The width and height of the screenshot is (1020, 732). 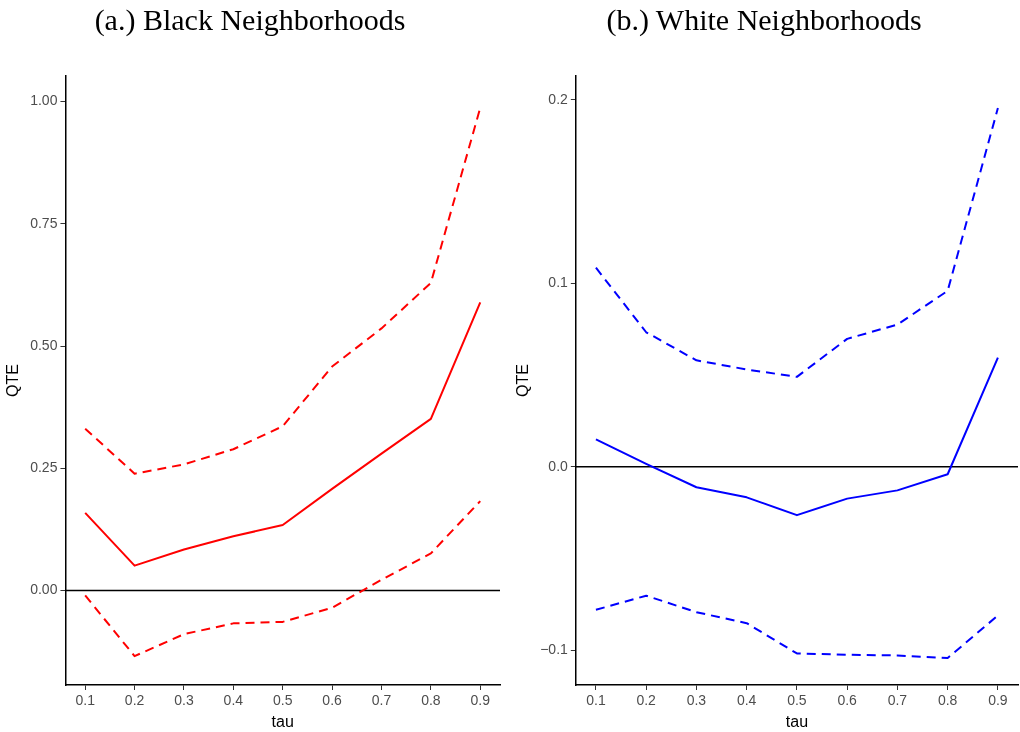 I want to click on y-tick-label: 0.2, so click(x=558, y=98).